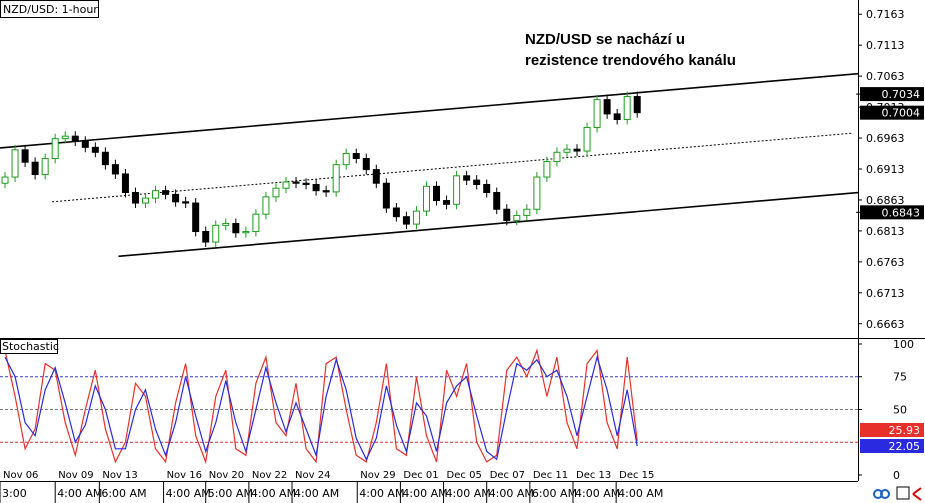 The image size is (925, 503). Describe the element at coordinates (885, 231) in the screenshot. I see `y-tick-label: 0.6813` at that location.